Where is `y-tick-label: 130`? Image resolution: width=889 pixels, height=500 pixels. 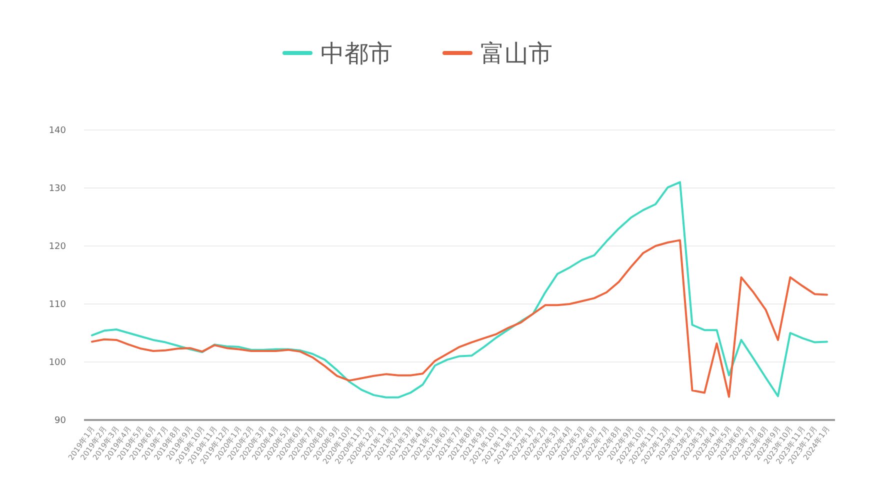
y-tick-label: 130 is located at coordinates (57, 189).